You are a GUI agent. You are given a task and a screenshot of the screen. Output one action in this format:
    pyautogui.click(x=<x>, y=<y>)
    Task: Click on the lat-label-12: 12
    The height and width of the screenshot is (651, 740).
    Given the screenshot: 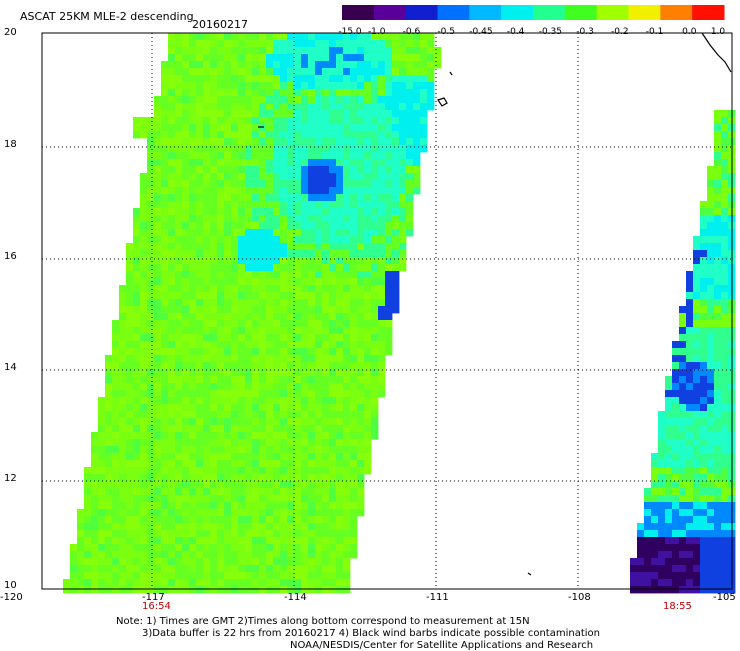 What is the action you would take?
    pyautogui.click(x=10, y=478)
    